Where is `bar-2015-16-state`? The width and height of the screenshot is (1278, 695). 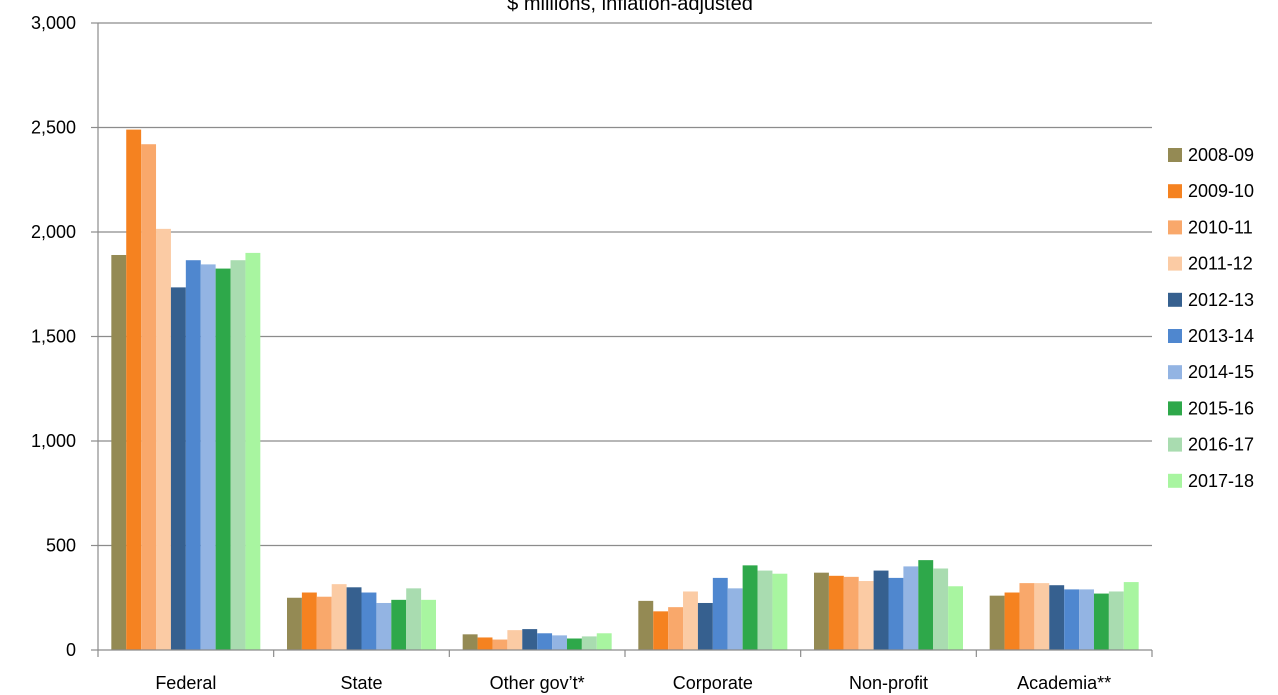 bar-2015-16-state is located at coordinates (399, 624).